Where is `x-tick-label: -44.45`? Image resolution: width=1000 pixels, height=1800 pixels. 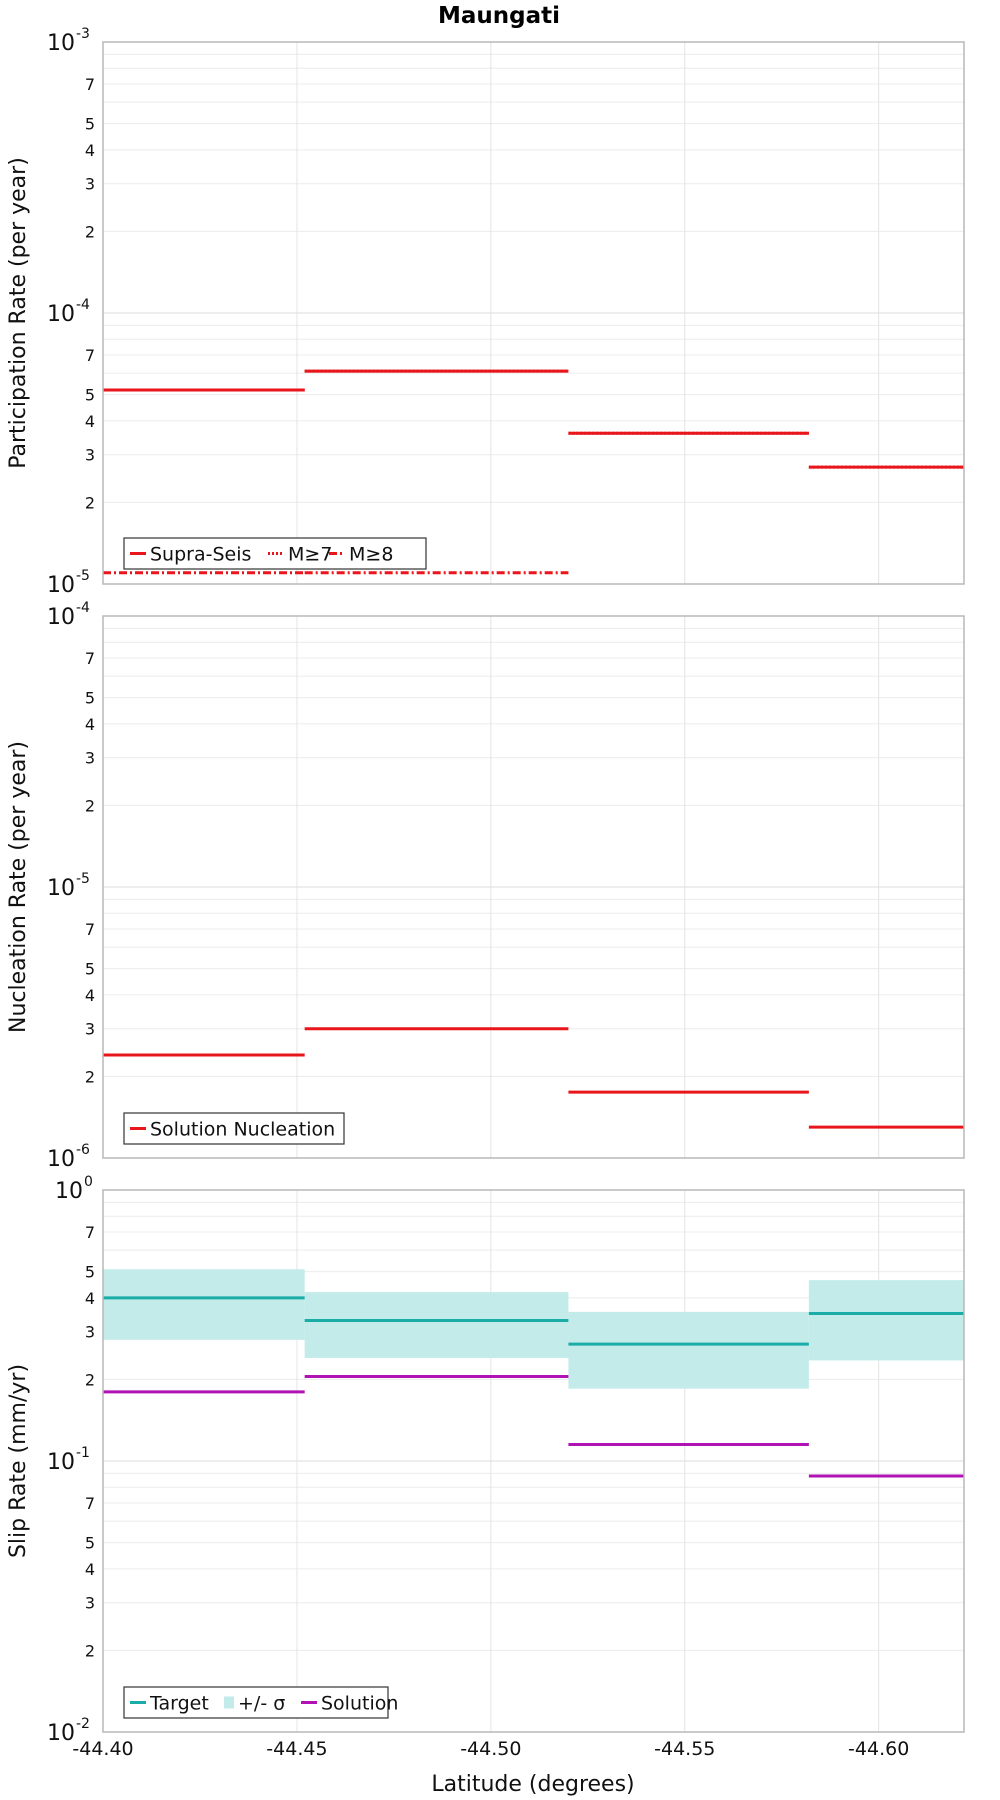 x-tick-label: -44.45 is located at coordinates (296, 1749).